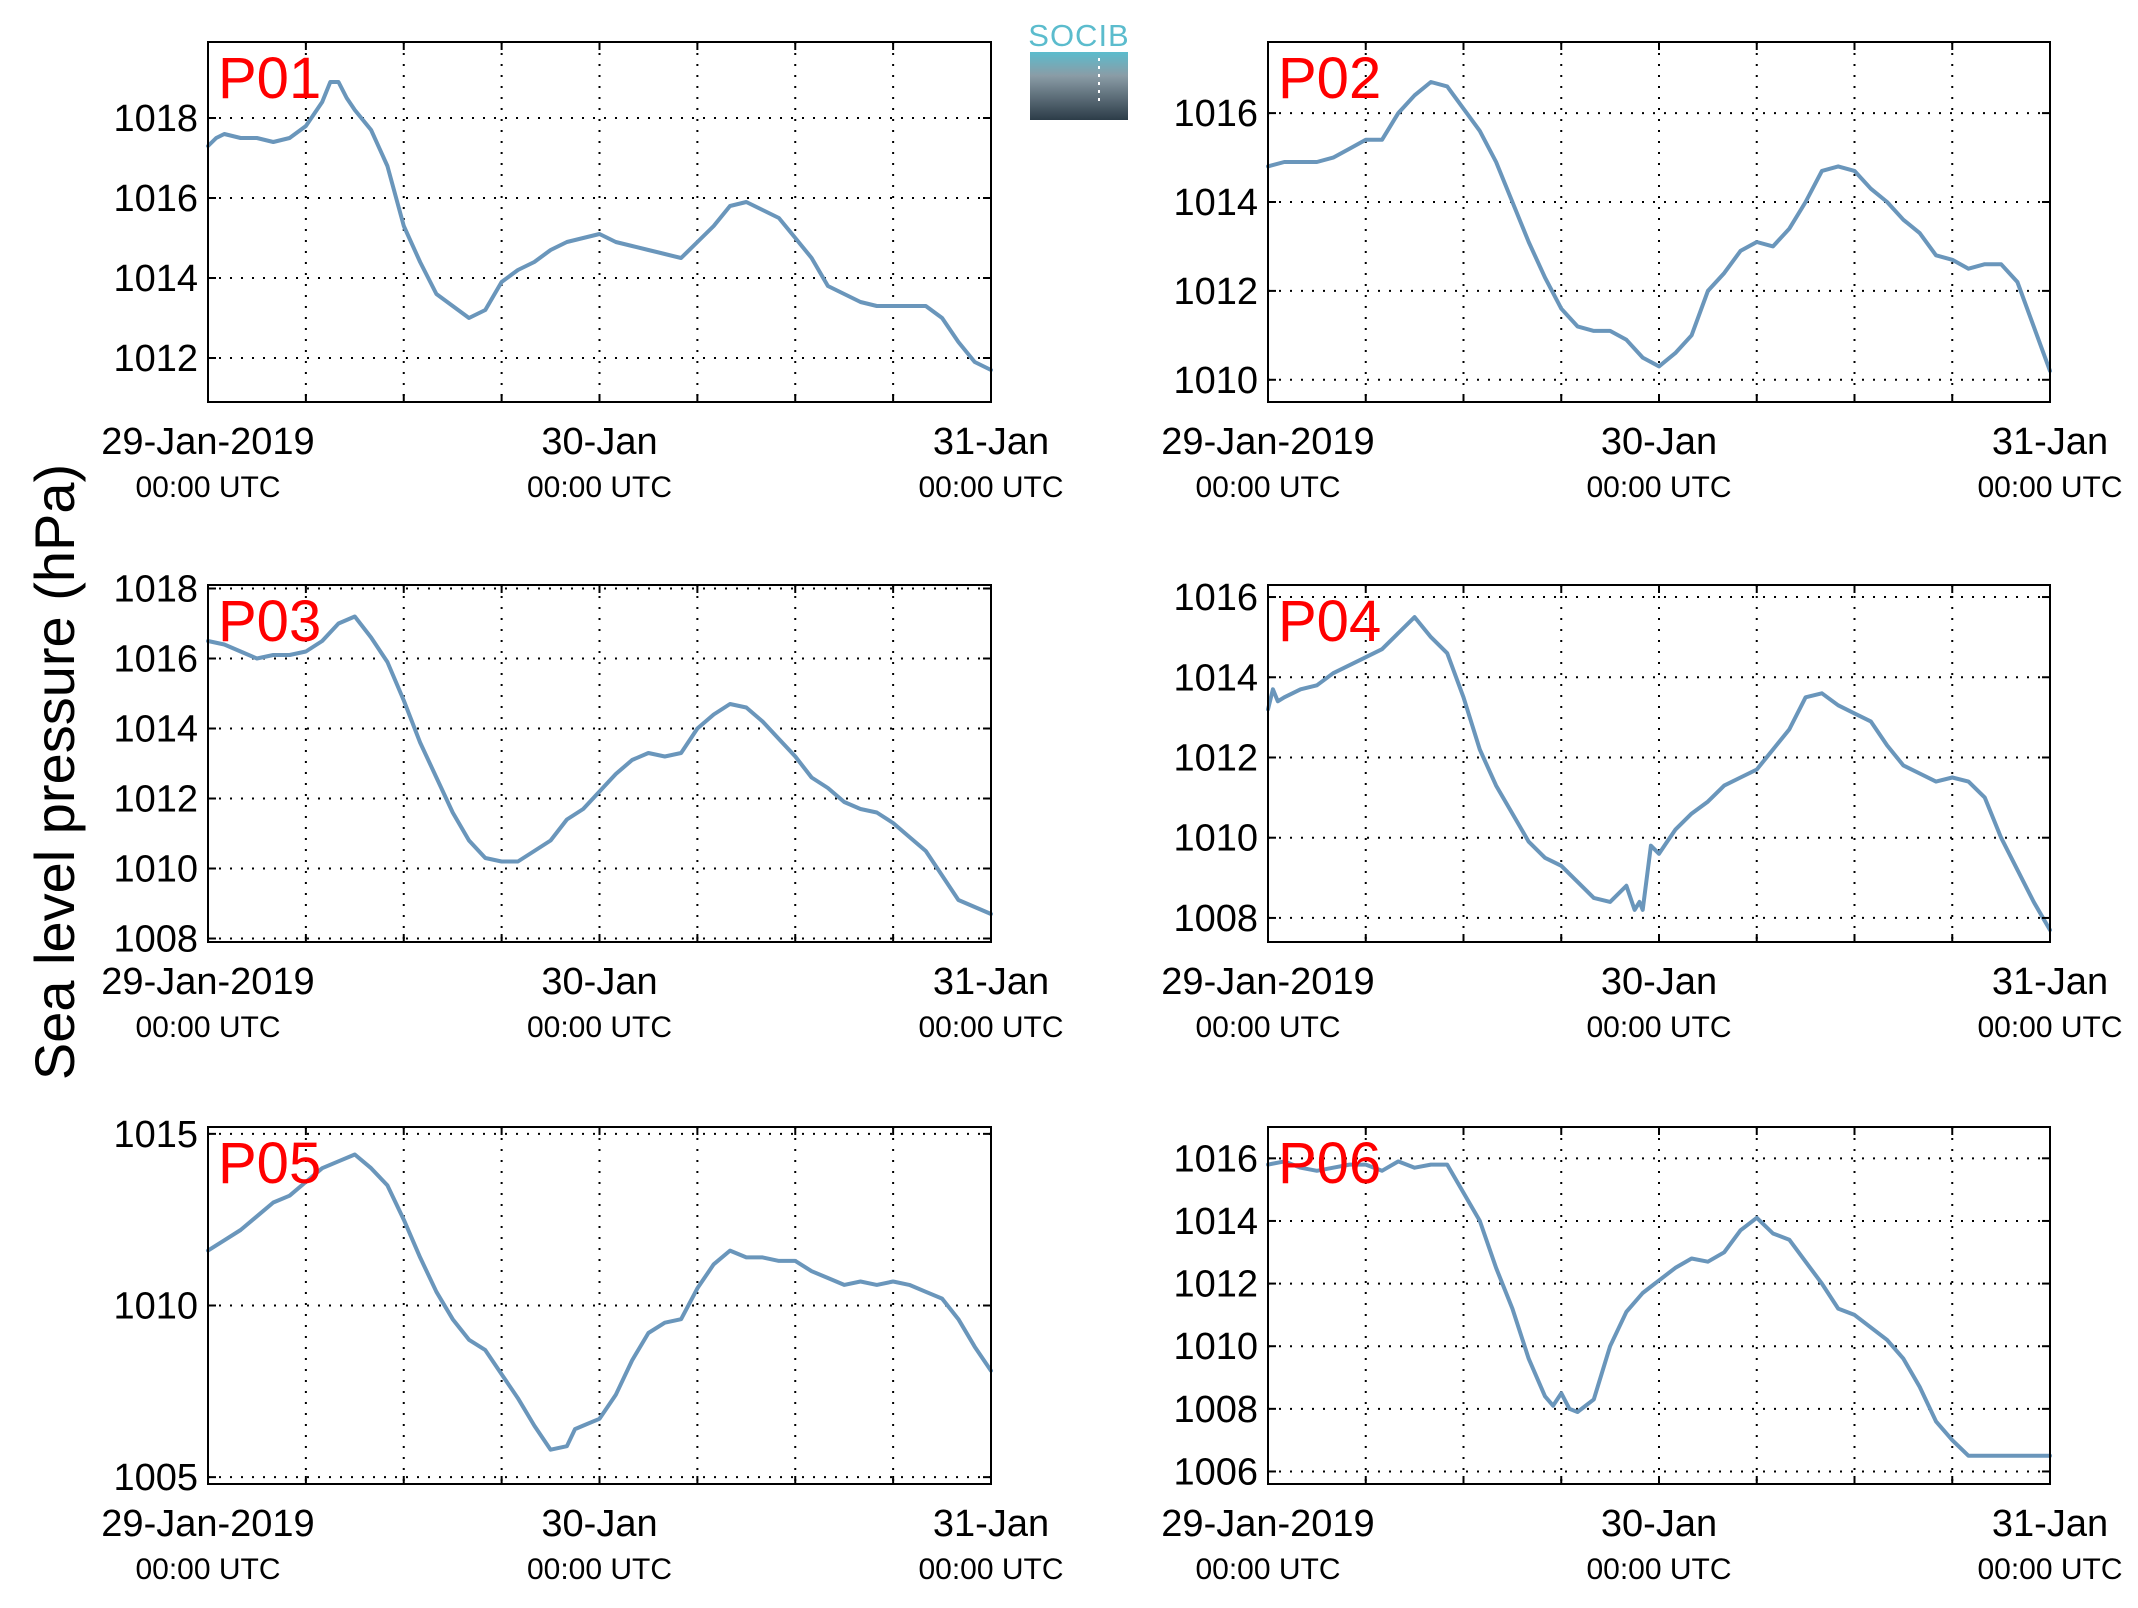  Describe the element at coordinates (1215, 1472) in the screenshot. I see `y-tick-label: 1006` at that location.